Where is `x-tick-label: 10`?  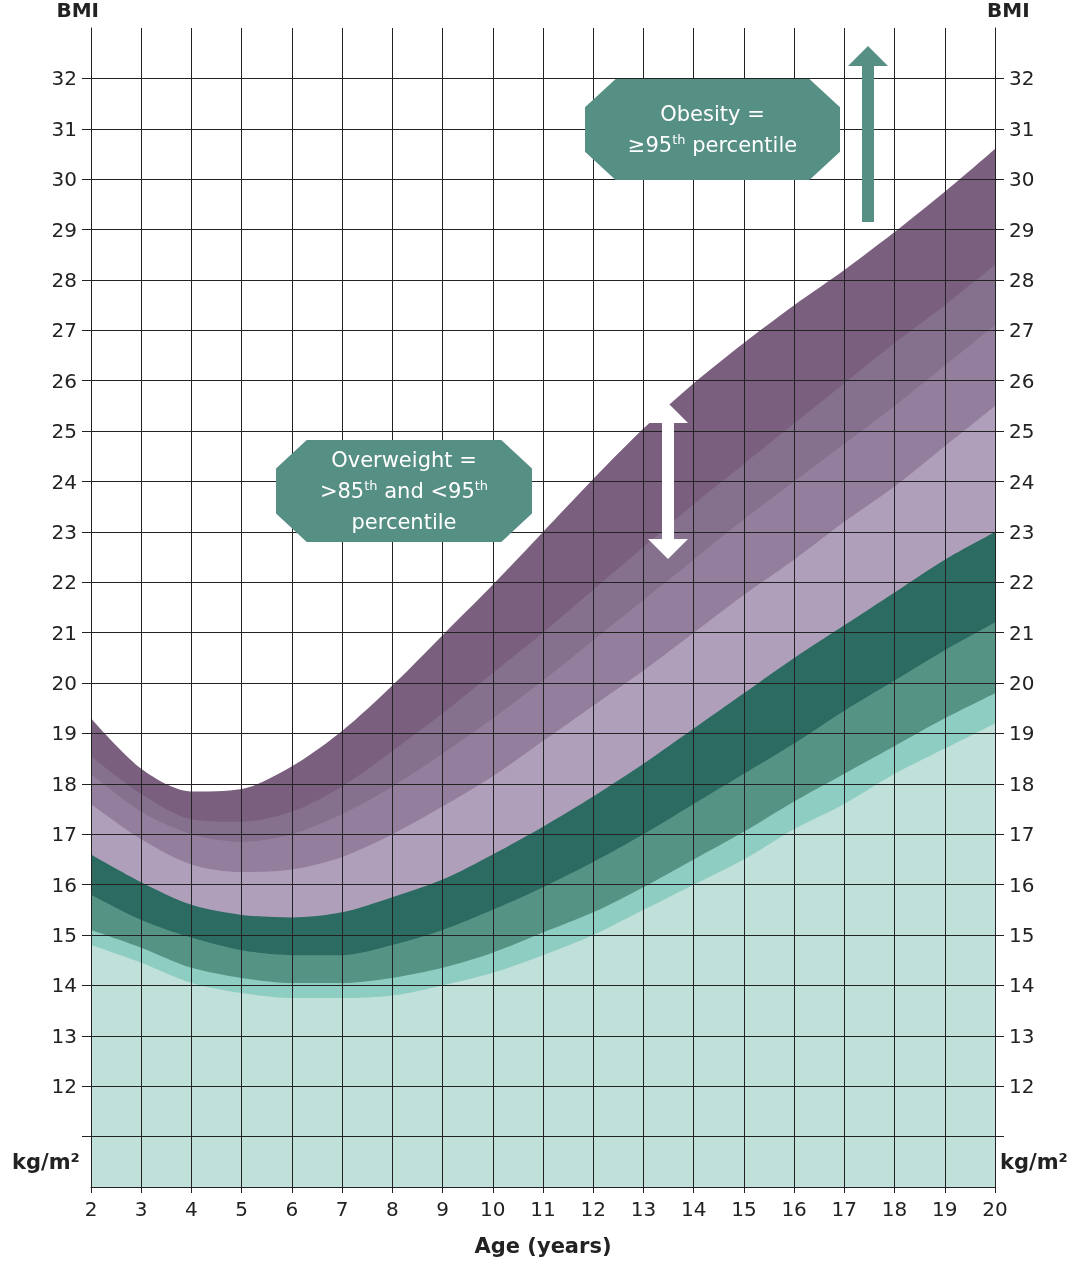
x-tick-label: 10 is located at coordinates (493, 1209).